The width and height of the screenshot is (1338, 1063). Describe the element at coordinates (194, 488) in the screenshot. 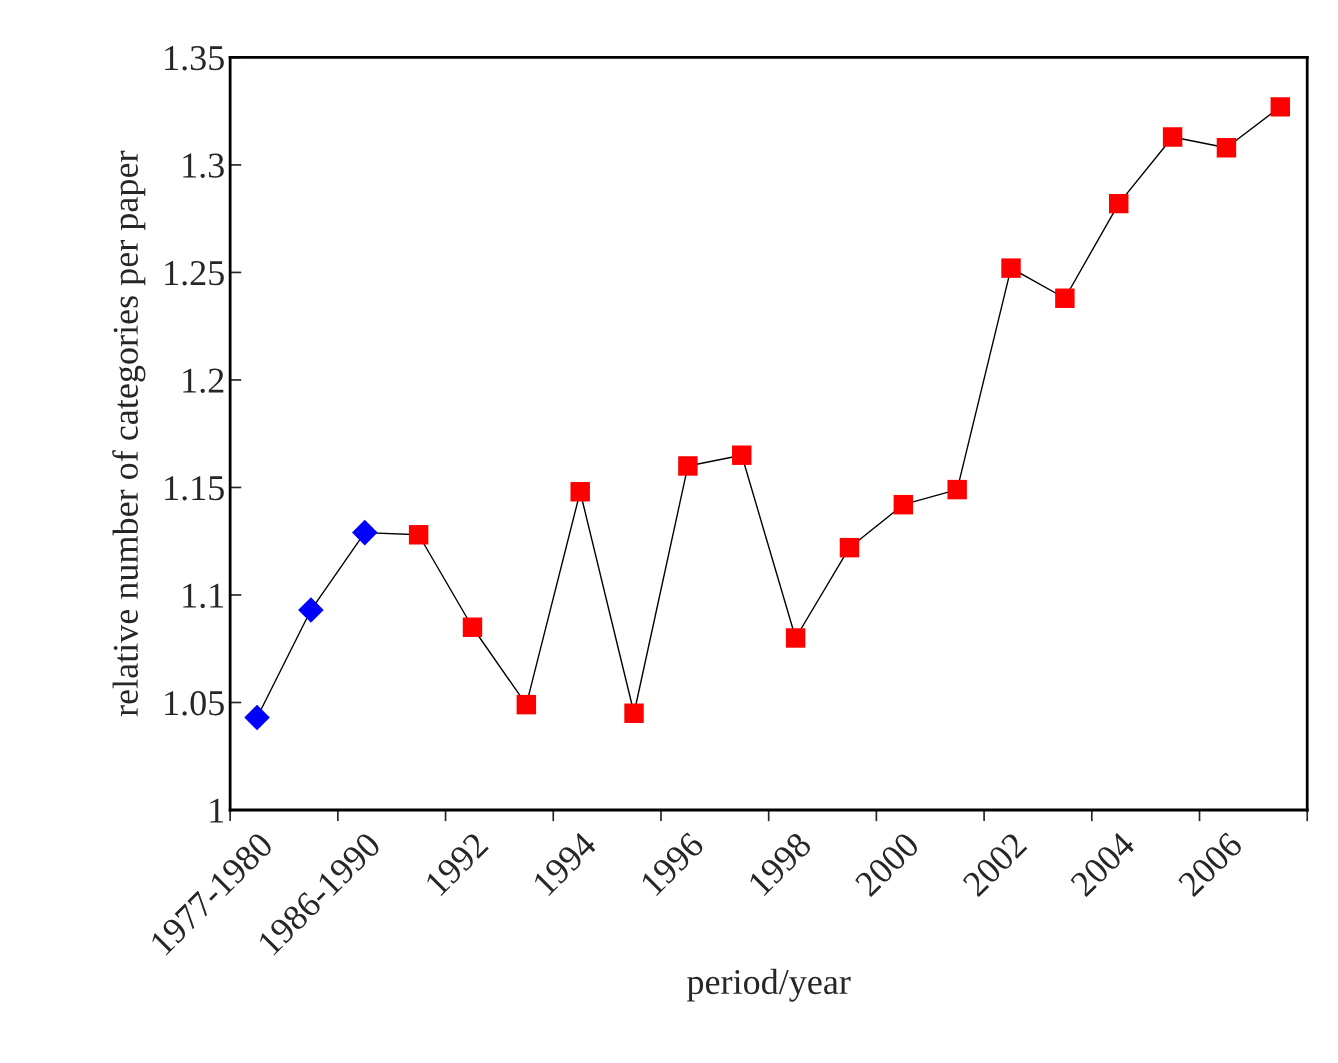

I see `y-tick-label: 1.15` at that location.